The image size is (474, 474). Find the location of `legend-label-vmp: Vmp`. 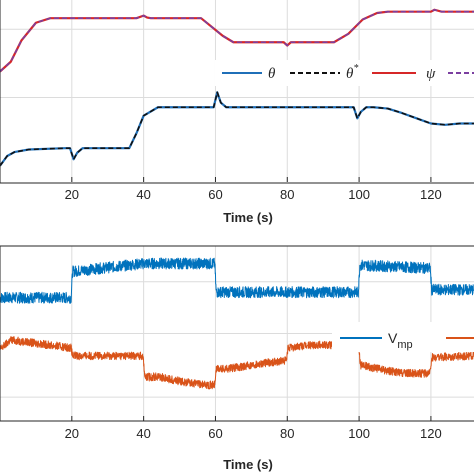

legend-label-vmp: Vmp is located at coordinates (400, 340).